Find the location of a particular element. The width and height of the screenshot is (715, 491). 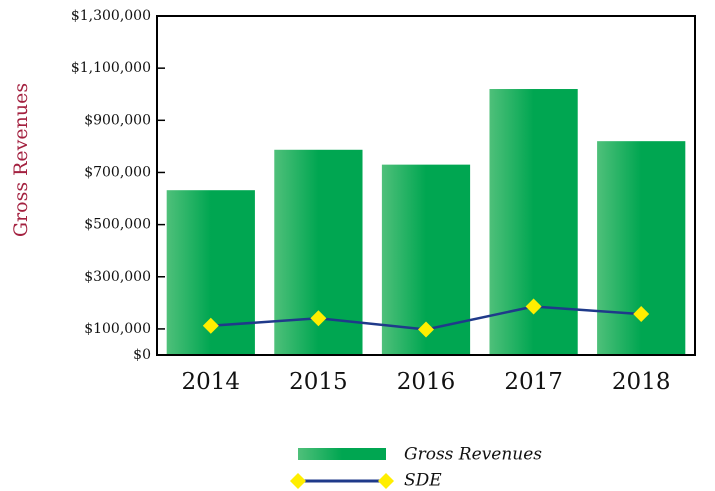

x-tick-label: 2016 is located at coordinates (426, 382).